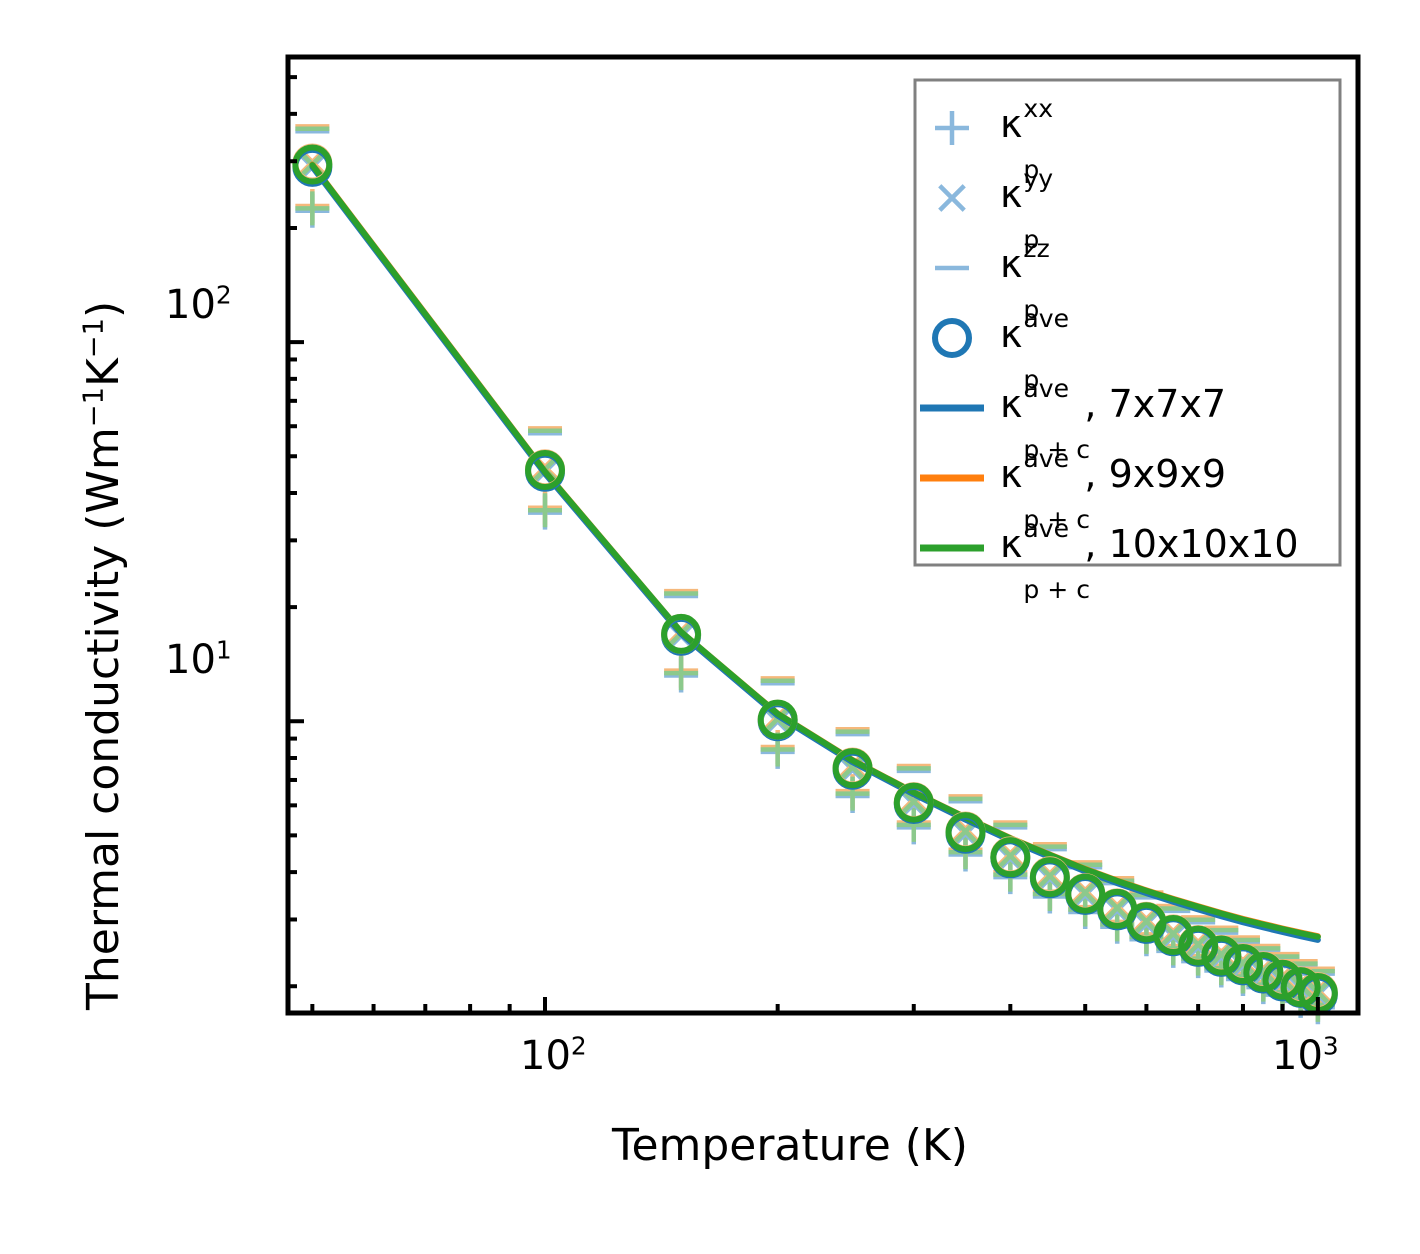  What do you see at coordinates (1113, 488) in the screenshot?
I see `legend-entry-label: κ ave p + c, 9x9x9` at bounding box center [1113, 488].